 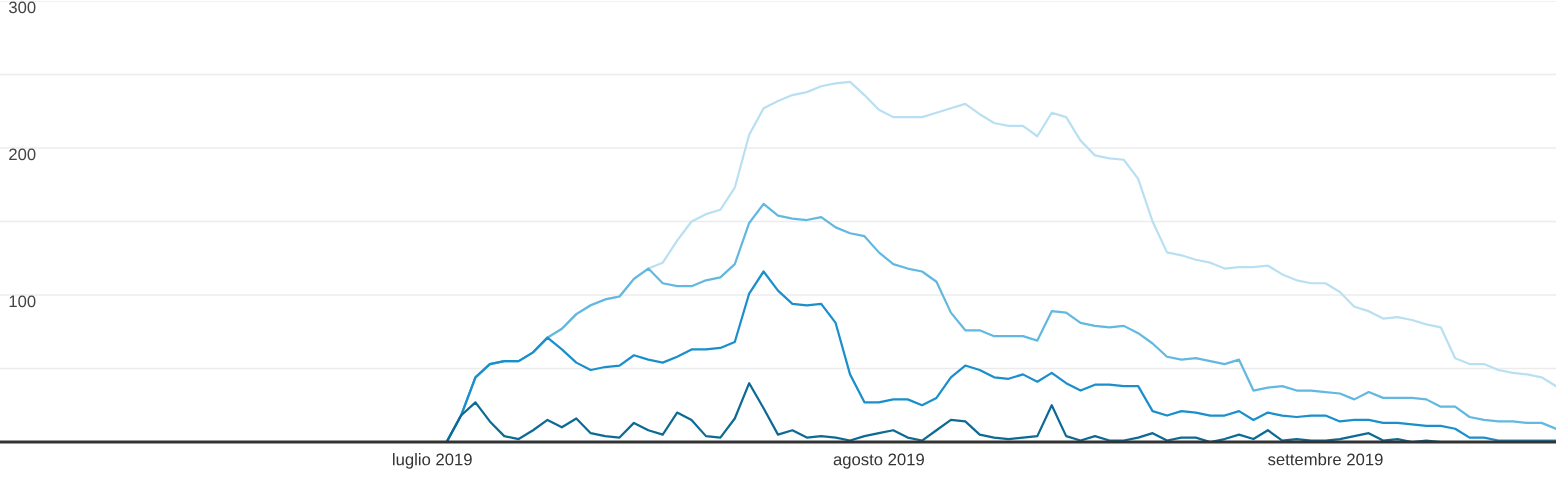 I want to click on y-tick-label: 200, so click(x=22, y=154).